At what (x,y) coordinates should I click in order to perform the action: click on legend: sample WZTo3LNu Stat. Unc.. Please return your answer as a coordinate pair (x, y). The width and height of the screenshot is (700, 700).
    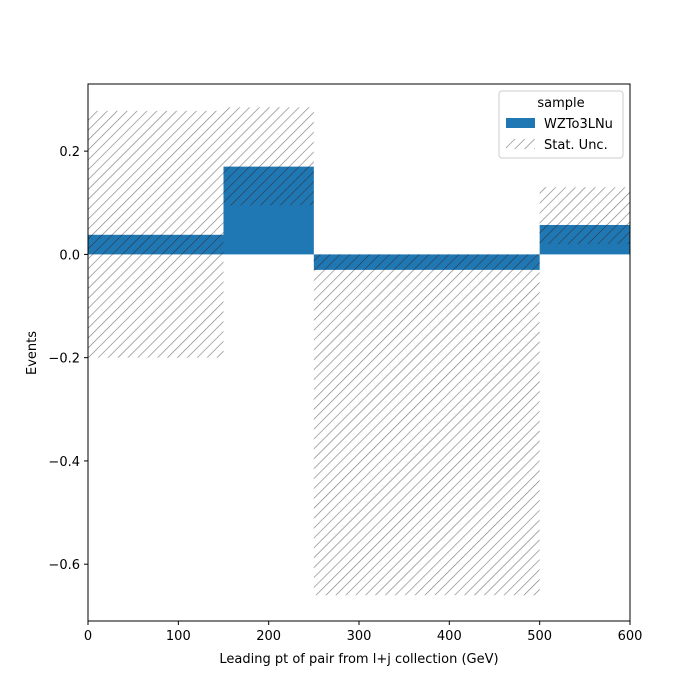
    Looking at the image, I should click on (561, 124).